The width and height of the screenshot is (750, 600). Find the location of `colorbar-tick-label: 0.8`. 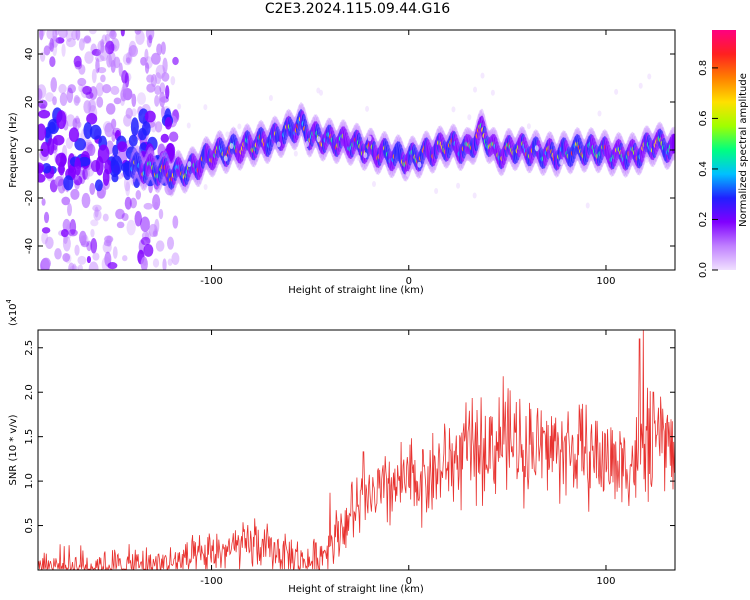

colorbar-tick-label: 0.8 is located at coordinates (703, 68).